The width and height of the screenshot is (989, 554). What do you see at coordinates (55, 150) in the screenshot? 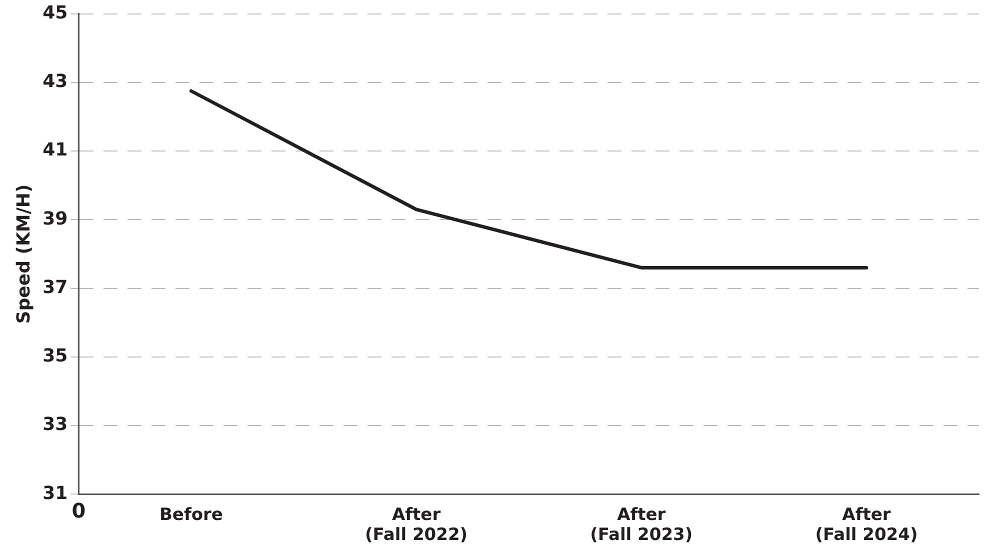
I see `y-tick-label: 41` at bounding box center [55, 150].